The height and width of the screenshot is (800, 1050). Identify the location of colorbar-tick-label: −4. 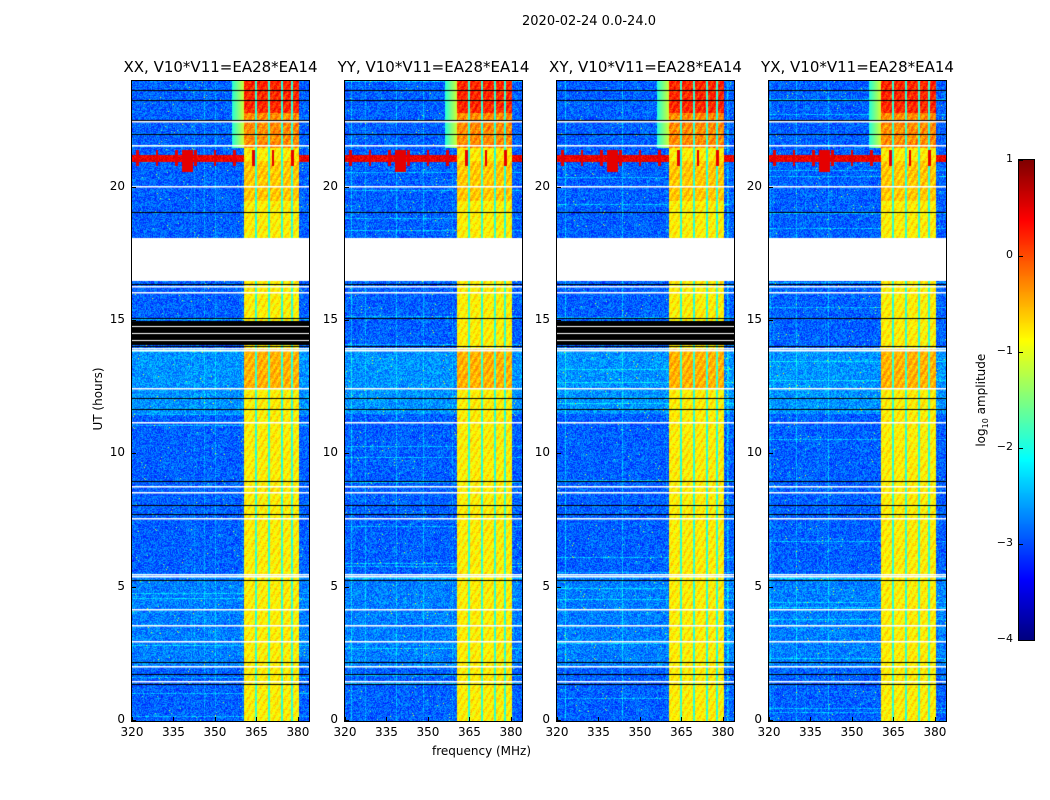
(1004, 638).